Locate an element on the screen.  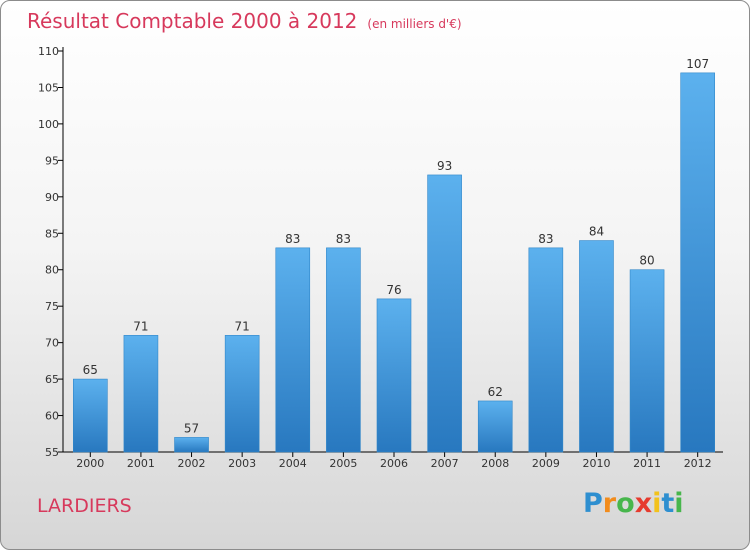
chart-title-text: Résultat Comptable 2000 à 2012 is located at coordinates (192, 21).